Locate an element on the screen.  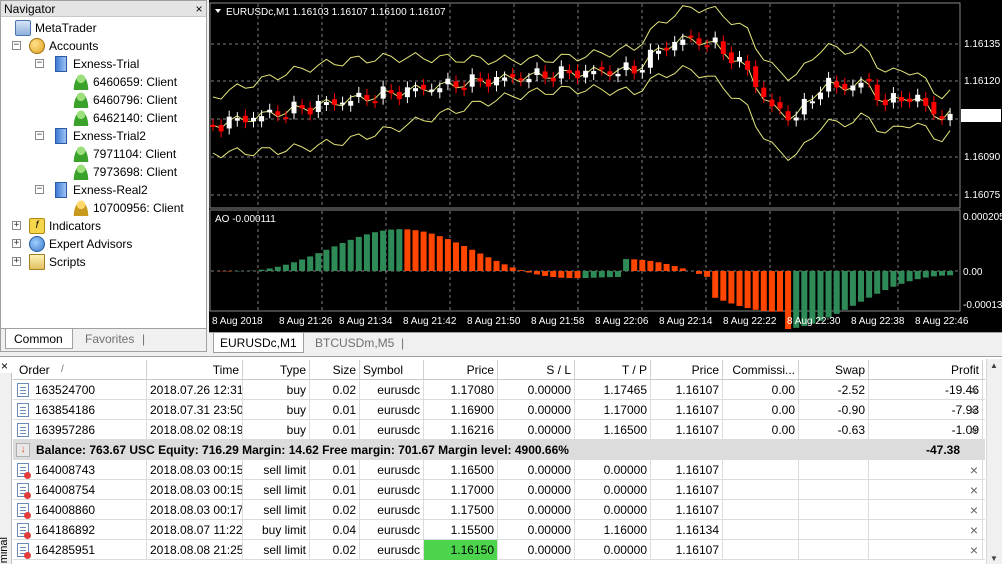
vertical-scrollbar: ▲ ▼ is located at coordinates (994, 461).